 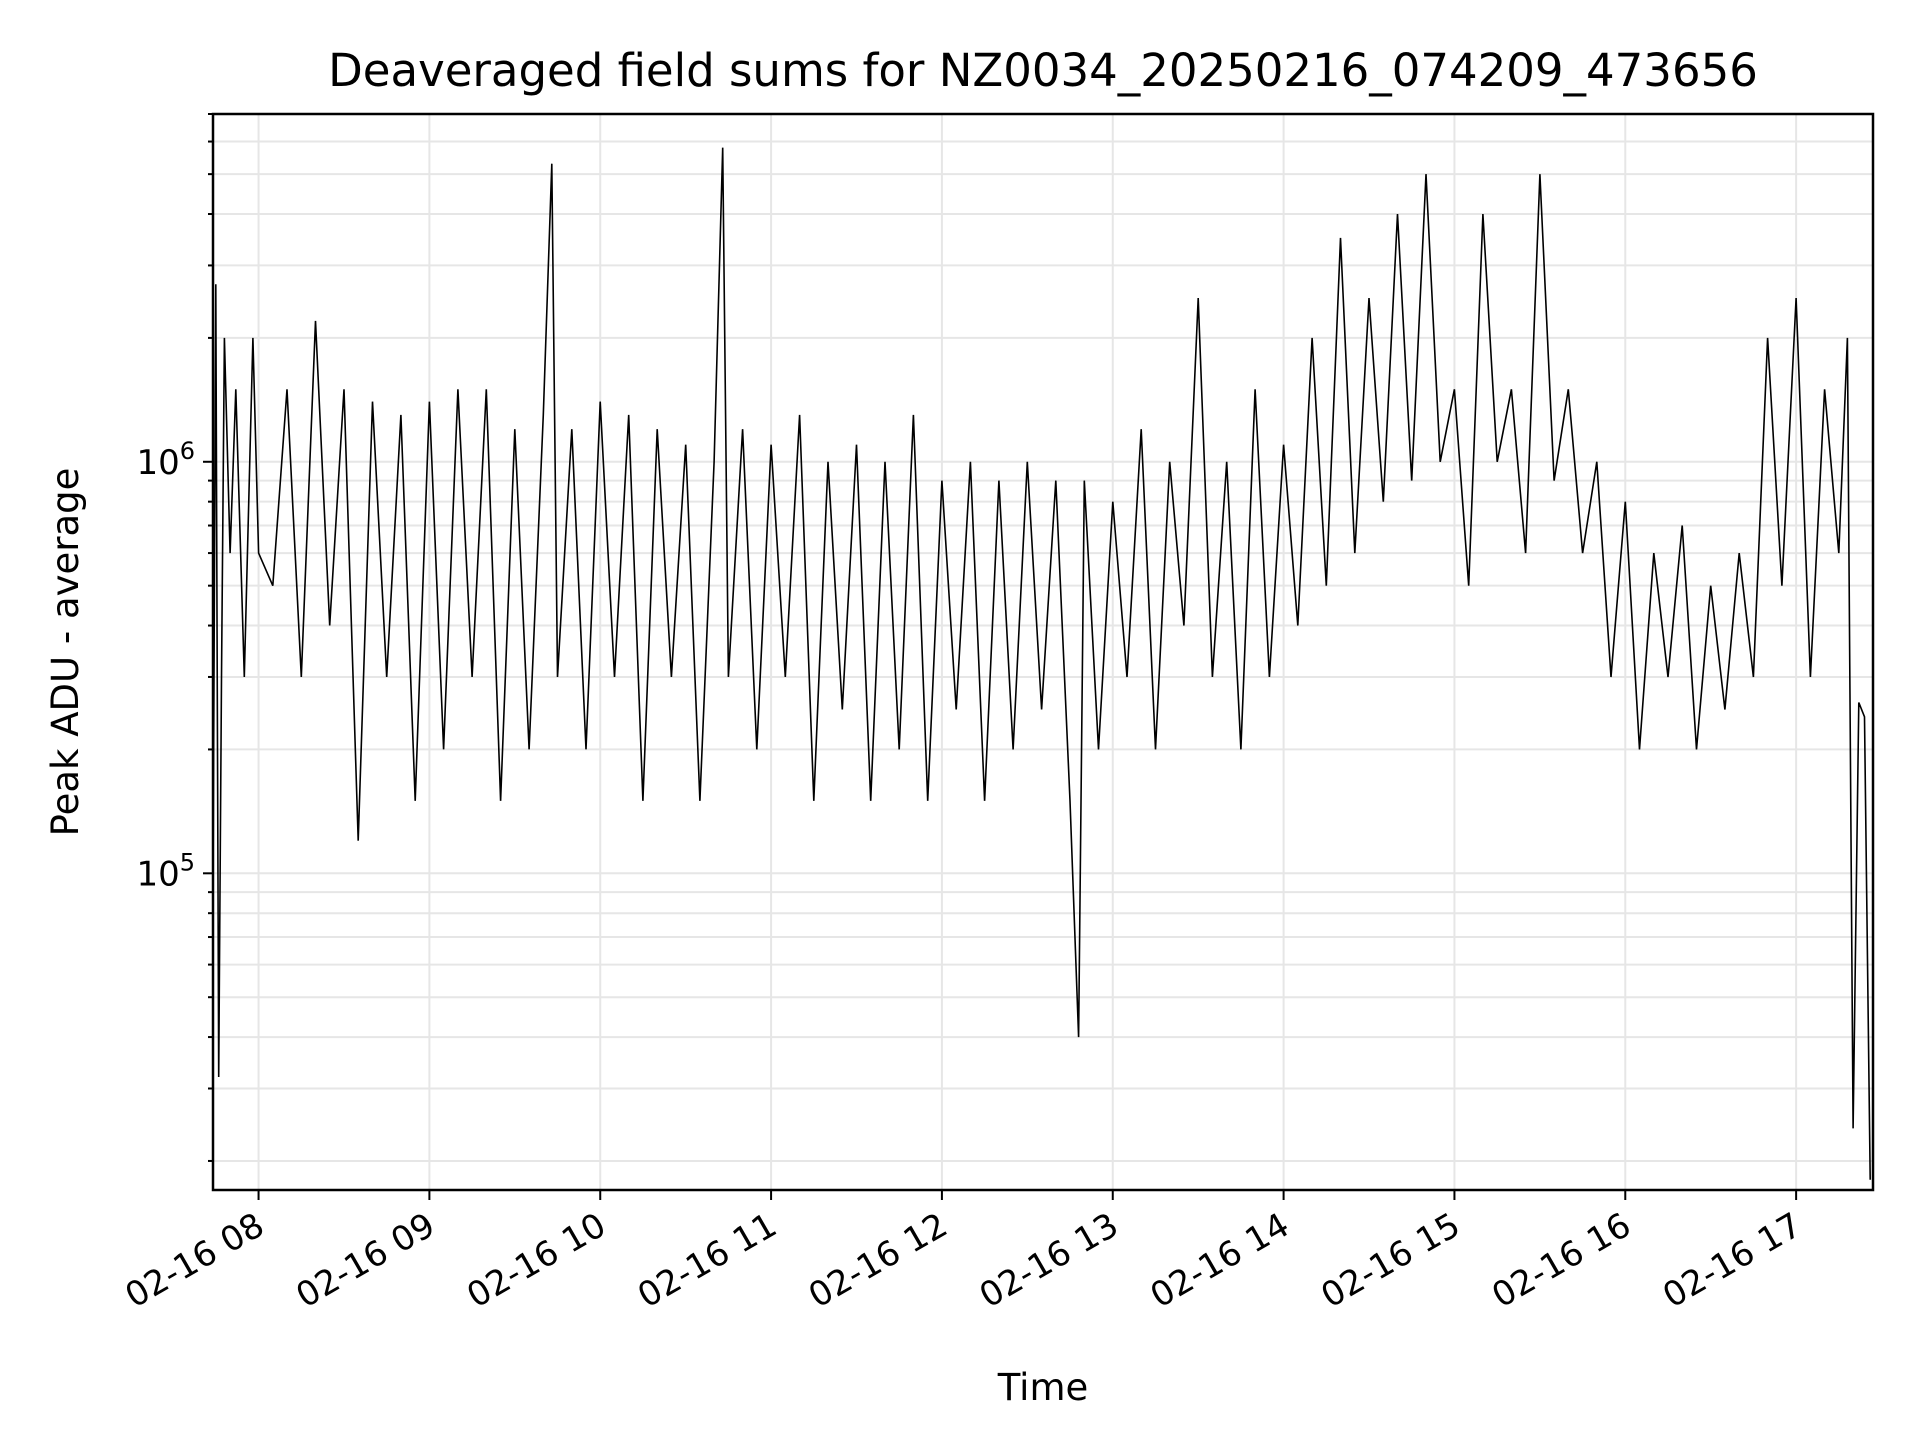 What do you see at coordinates (1043, 1387) in the screenshot?
I see `x-axis-label: Time` at bounding box center [1043, 1387].